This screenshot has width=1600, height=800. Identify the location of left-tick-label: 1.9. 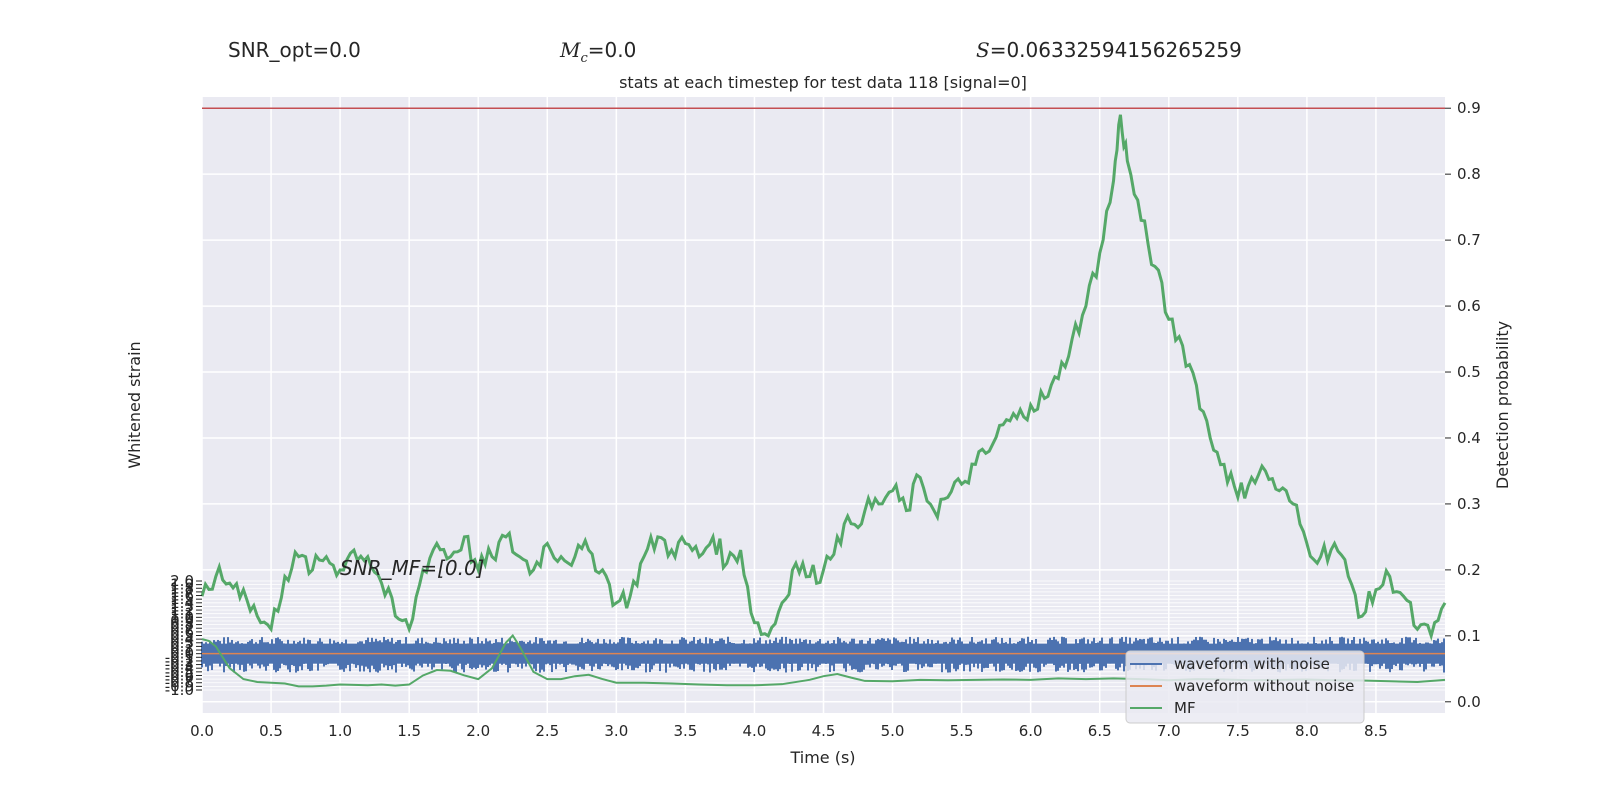
(182, 585).